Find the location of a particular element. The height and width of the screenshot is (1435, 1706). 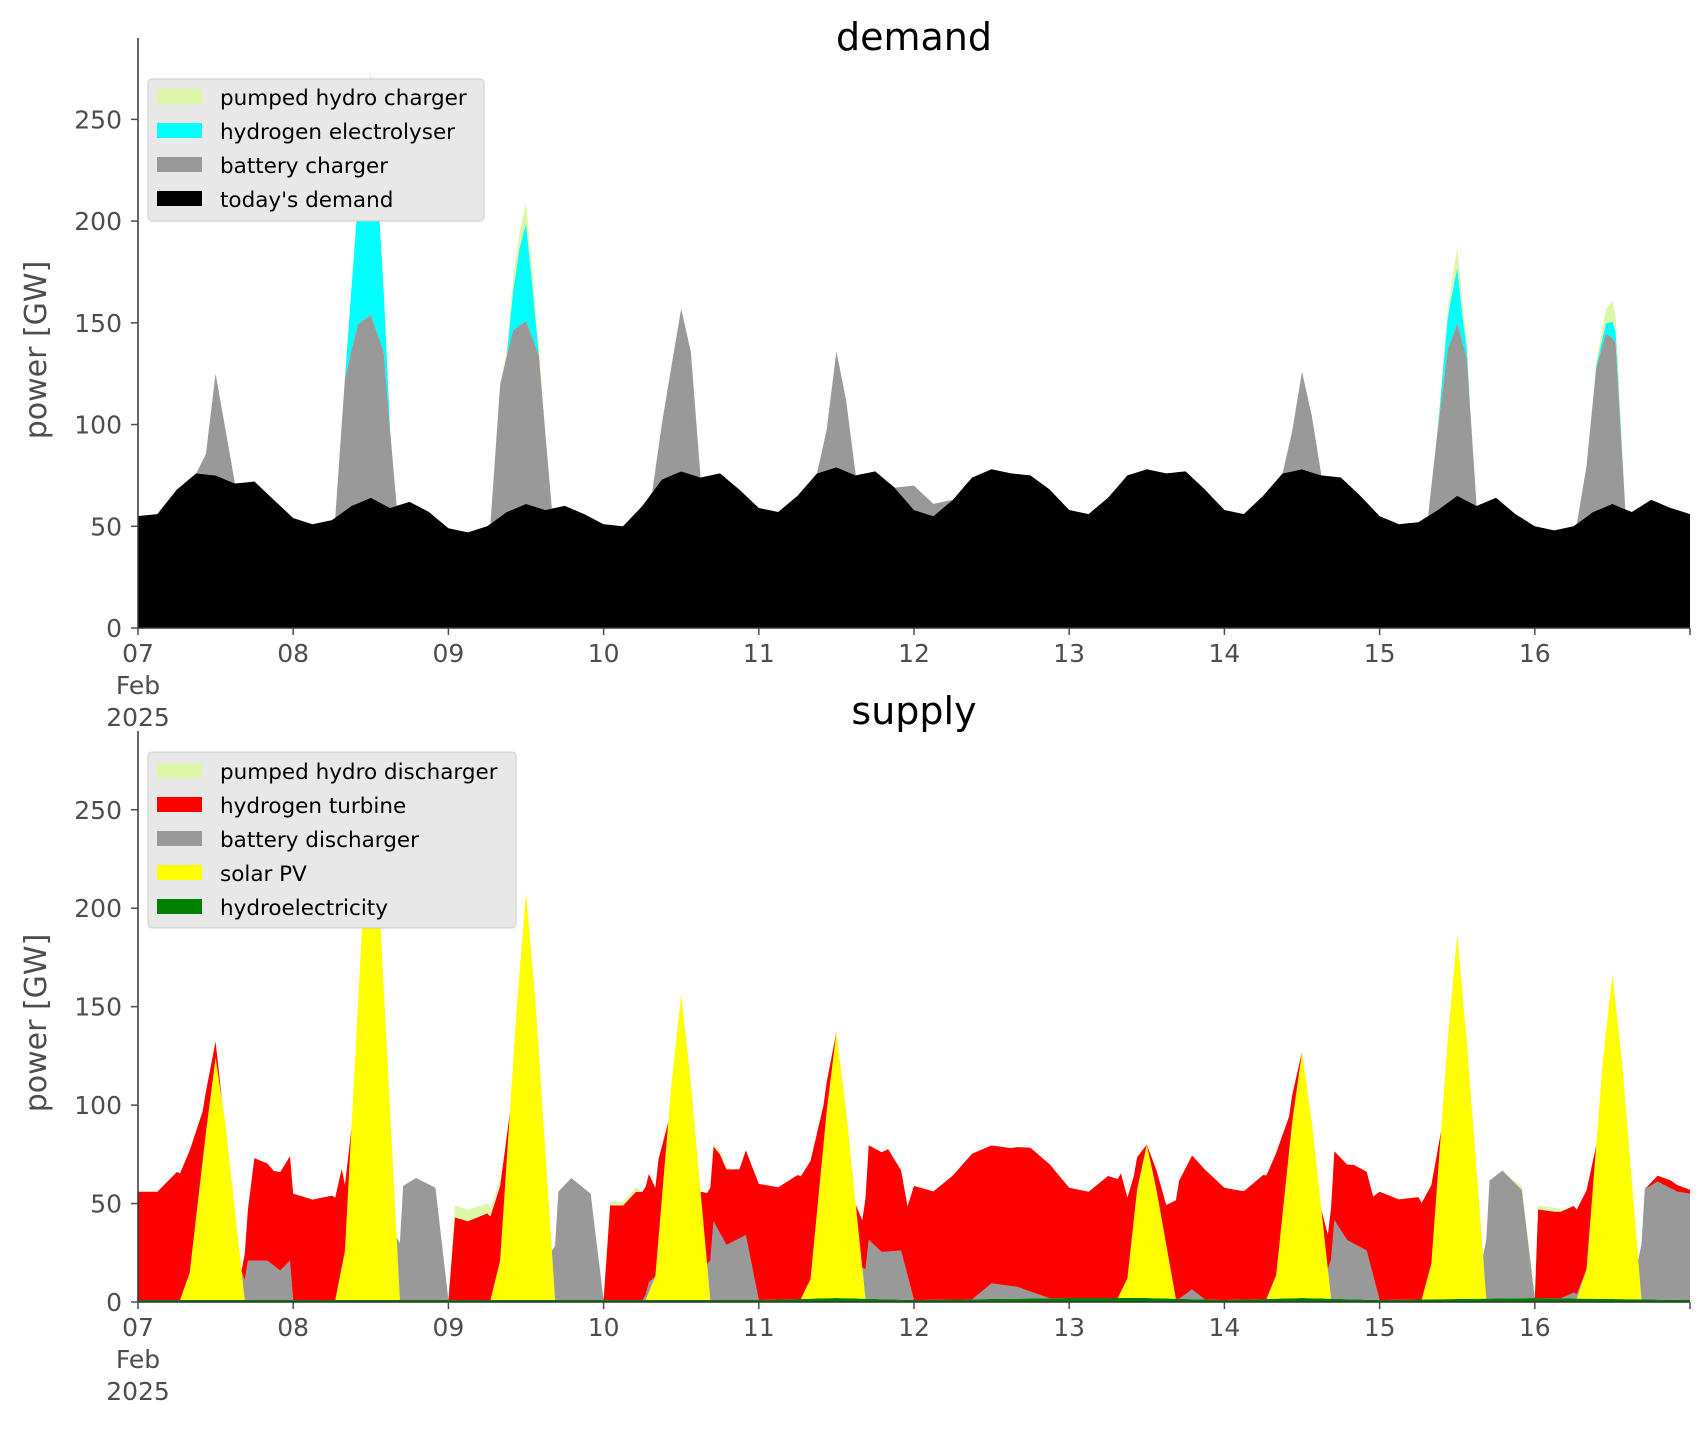

legend-swatch-solar-pv is located at coordinates (179, 872).